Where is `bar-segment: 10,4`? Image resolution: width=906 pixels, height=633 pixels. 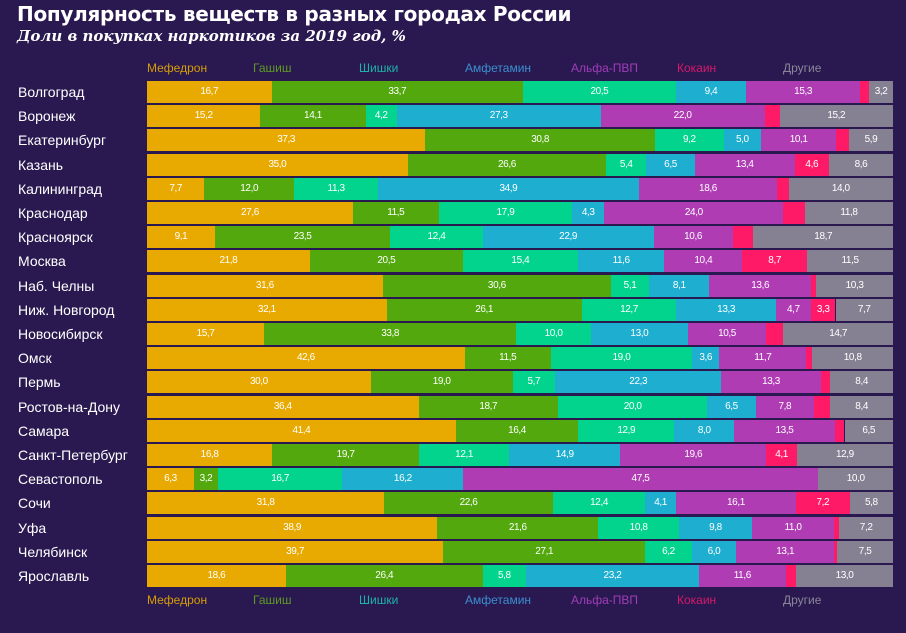 bar-segment: 10,4 is located at coordinates (703, 261).